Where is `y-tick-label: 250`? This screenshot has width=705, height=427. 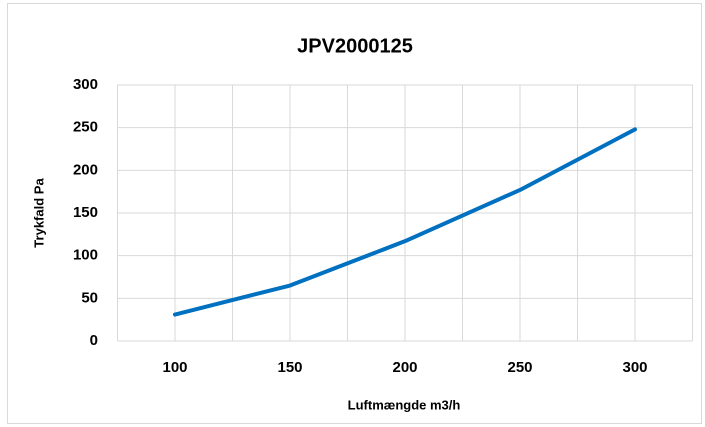
y-tick-label: 250 is located at coordinates (85, 127).